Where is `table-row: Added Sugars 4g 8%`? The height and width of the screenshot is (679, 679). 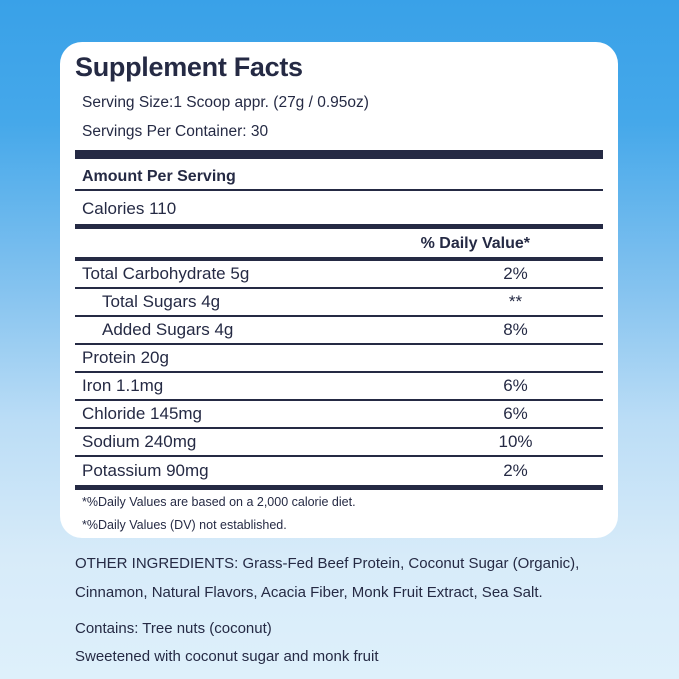
table-row: Added Sugars 4g 8% is located at coordinates (339, 331).